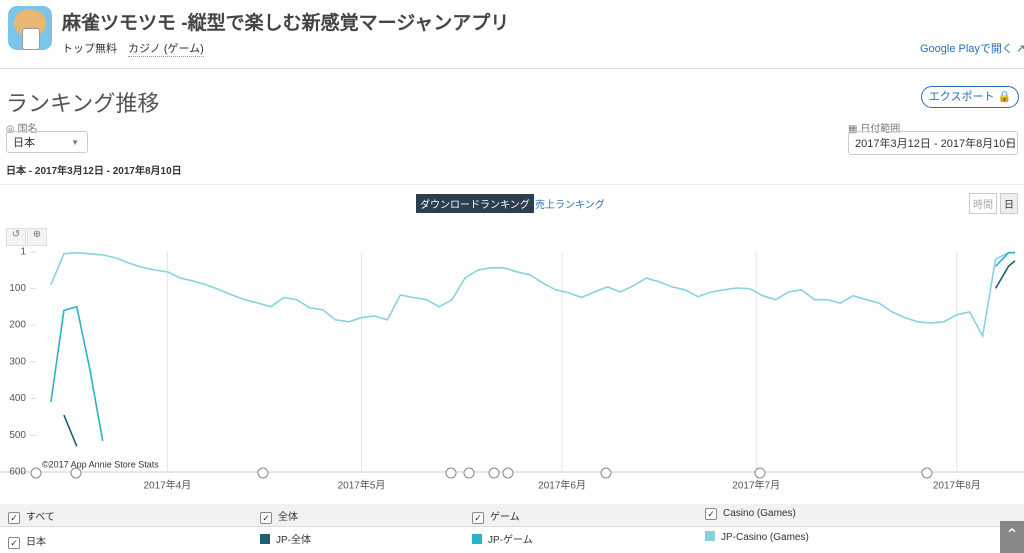  I want to click on link-text: Google Playで開く, so click(966, 49).